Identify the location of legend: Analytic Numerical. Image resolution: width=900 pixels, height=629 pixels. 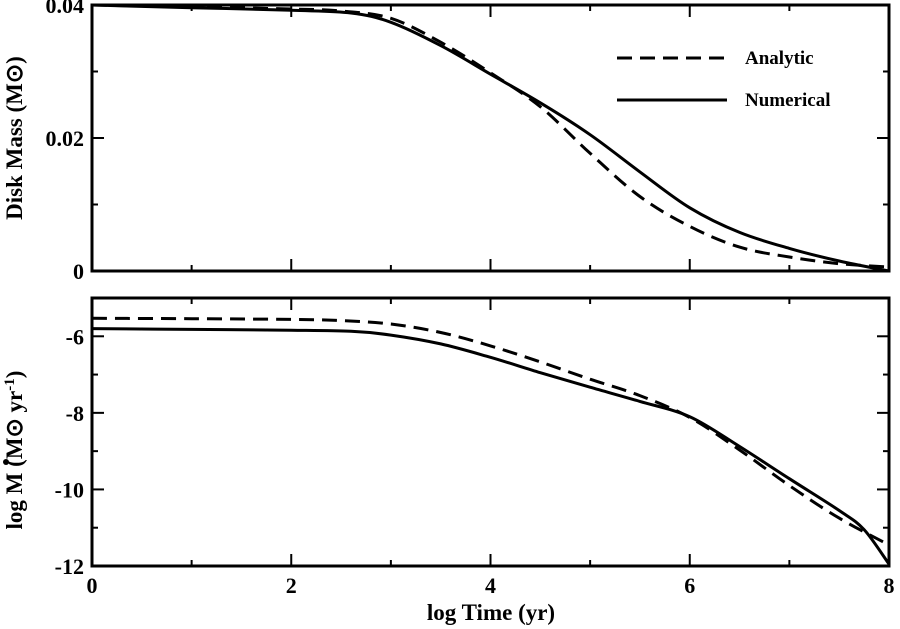
(723, 79).